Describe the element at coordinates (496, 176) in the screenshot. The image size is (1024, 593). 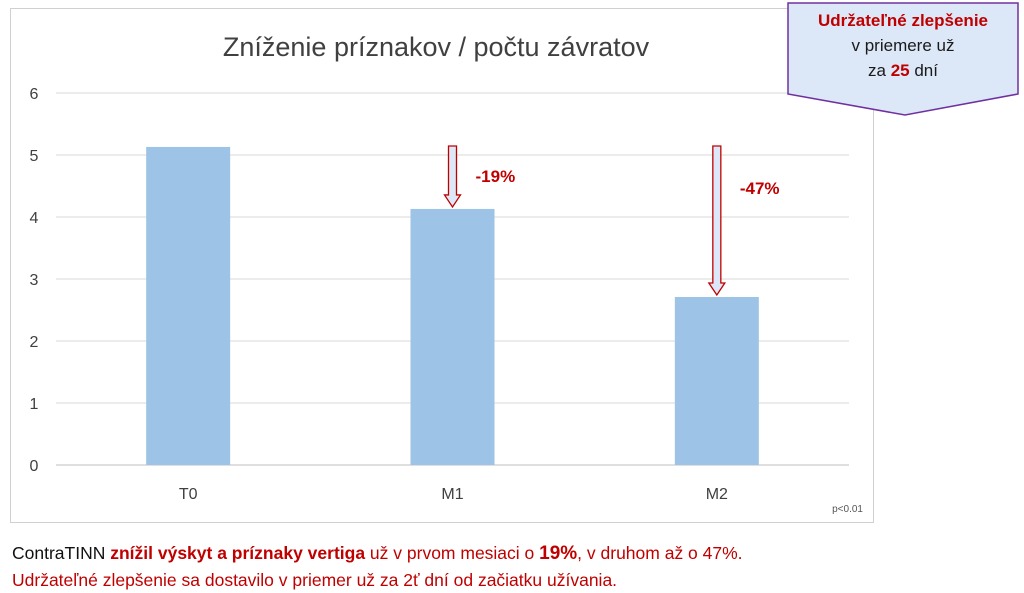
I see `data-label-m1: -19%` at that location.